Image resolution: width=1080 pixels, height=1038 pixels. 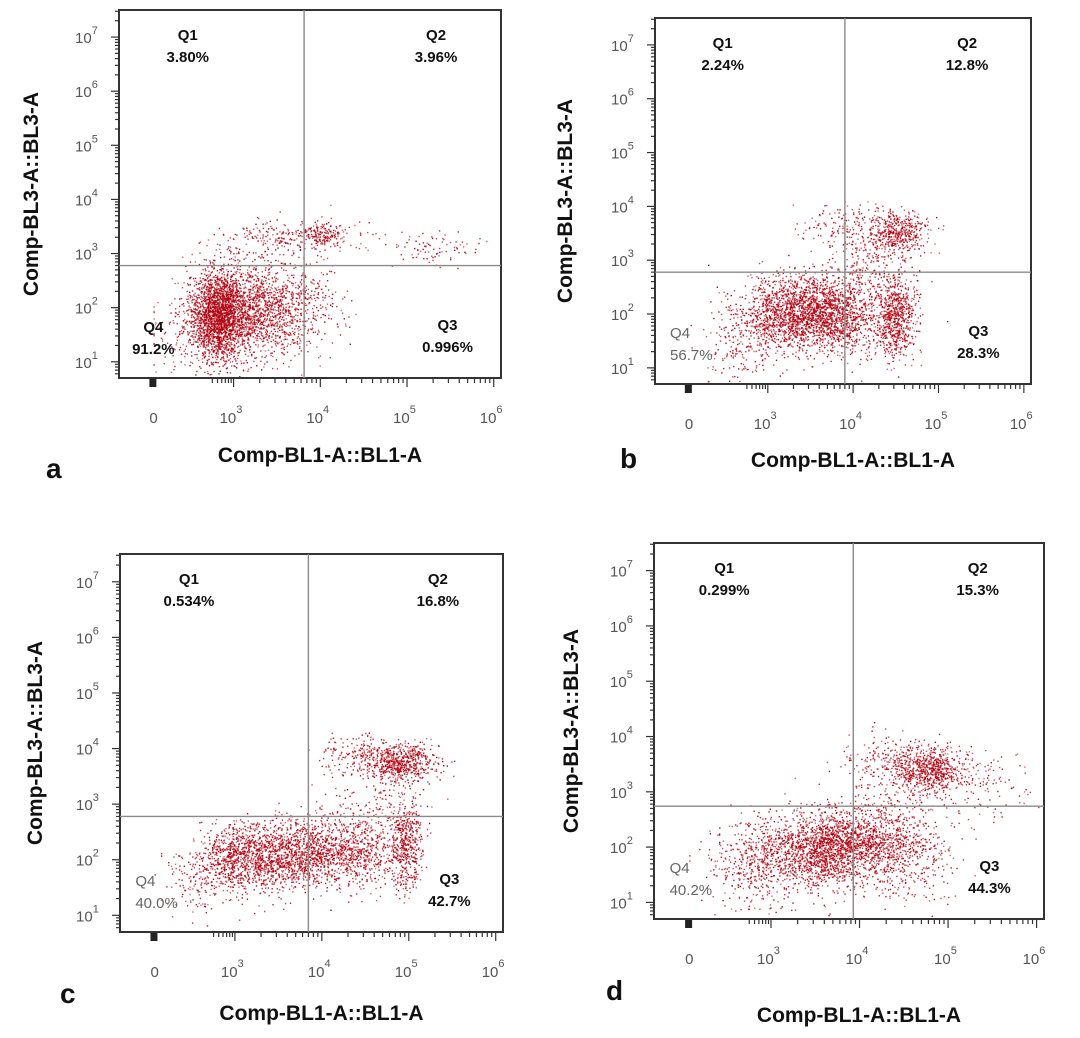 I want to click on tick-exponent: 4, so click(x=95, y=193).